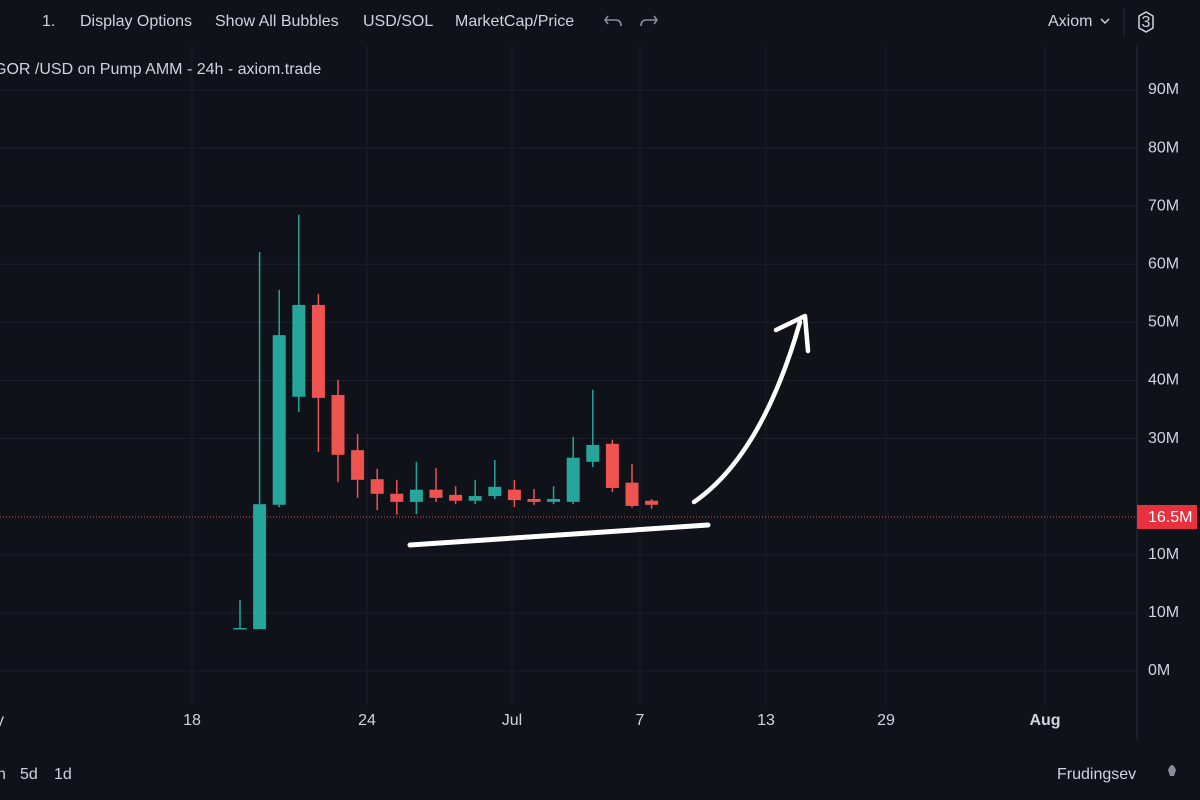  Describe the element at coordinates (1159, 670) in the screenshot. I see `y-tick-label: 0M` at that location.